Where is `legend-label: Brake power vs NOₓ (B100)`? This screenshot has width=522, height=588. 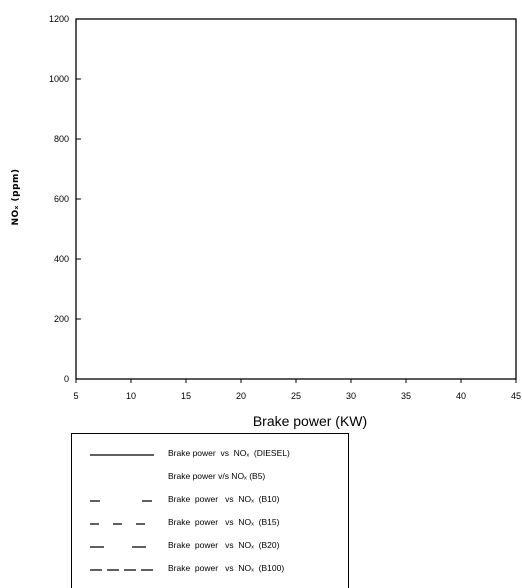
legend-label: Brake power vs NOₓ (B100) is located at coordinates (226, 568).